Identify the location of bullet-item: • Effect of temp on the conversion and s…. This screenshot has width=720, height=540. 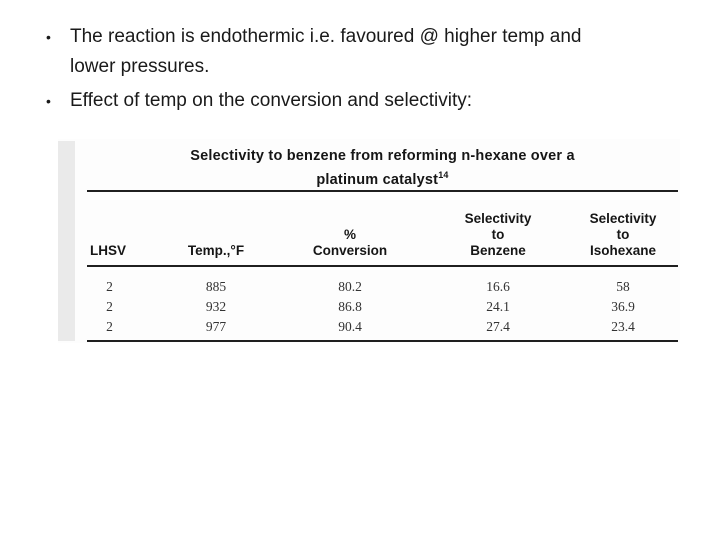
(366, 101).